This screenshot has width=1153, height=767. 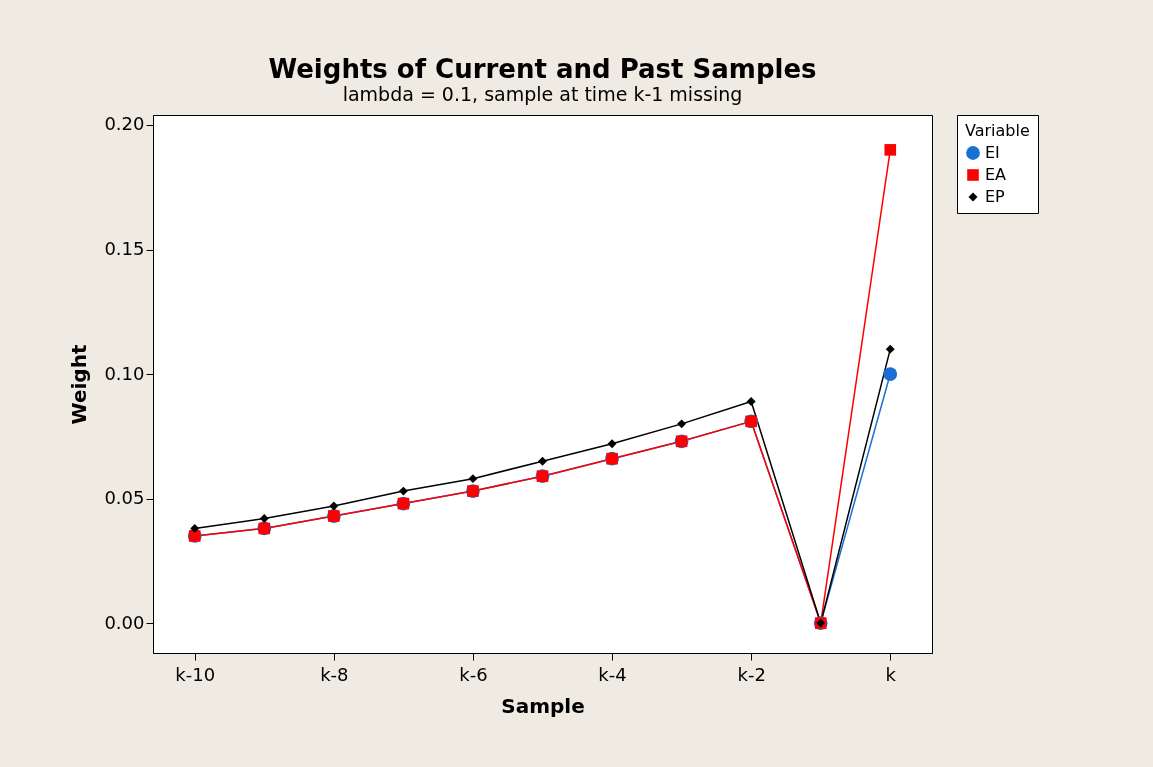 What do you see at coordinates (996, 174) in the screenshot?
I see `legend-label: EA` at bounding box center [996, 174].